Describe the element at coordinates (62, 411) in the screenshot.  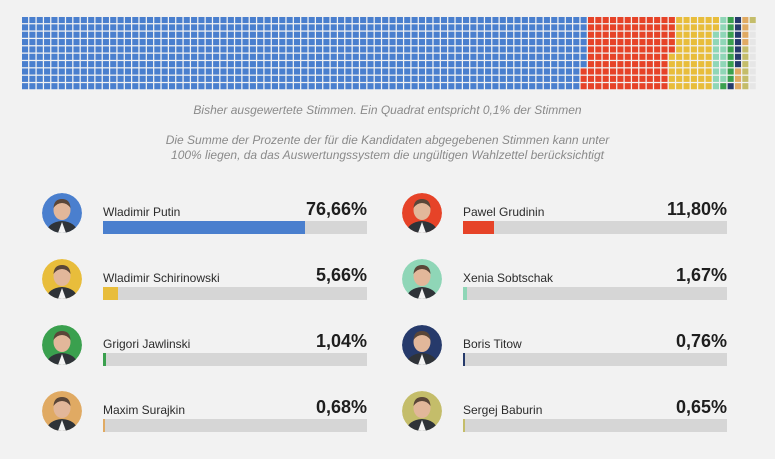
I see `avatar` at that location.